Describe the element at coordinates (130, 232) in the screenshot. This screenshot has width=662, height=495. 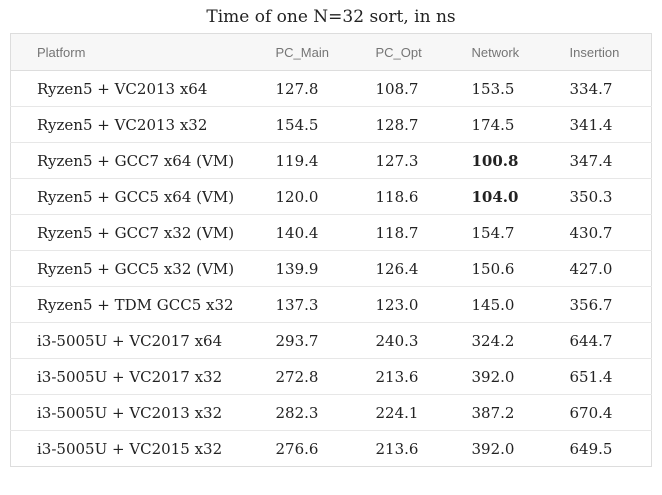
I see `platform-cell: Ryzen5 + GCC7 x32 (VM)` at that location.